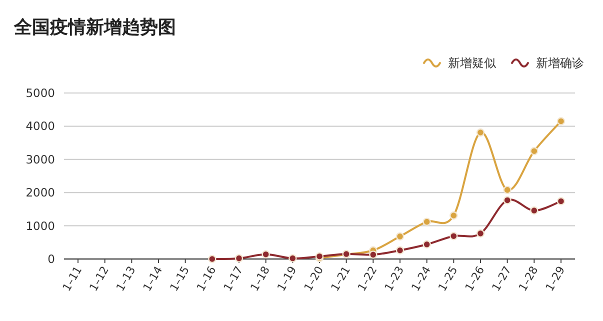 This screenshot has height=321, width=603. I want to click on title: 全国疫情新增趋势图, so click(95, 27).